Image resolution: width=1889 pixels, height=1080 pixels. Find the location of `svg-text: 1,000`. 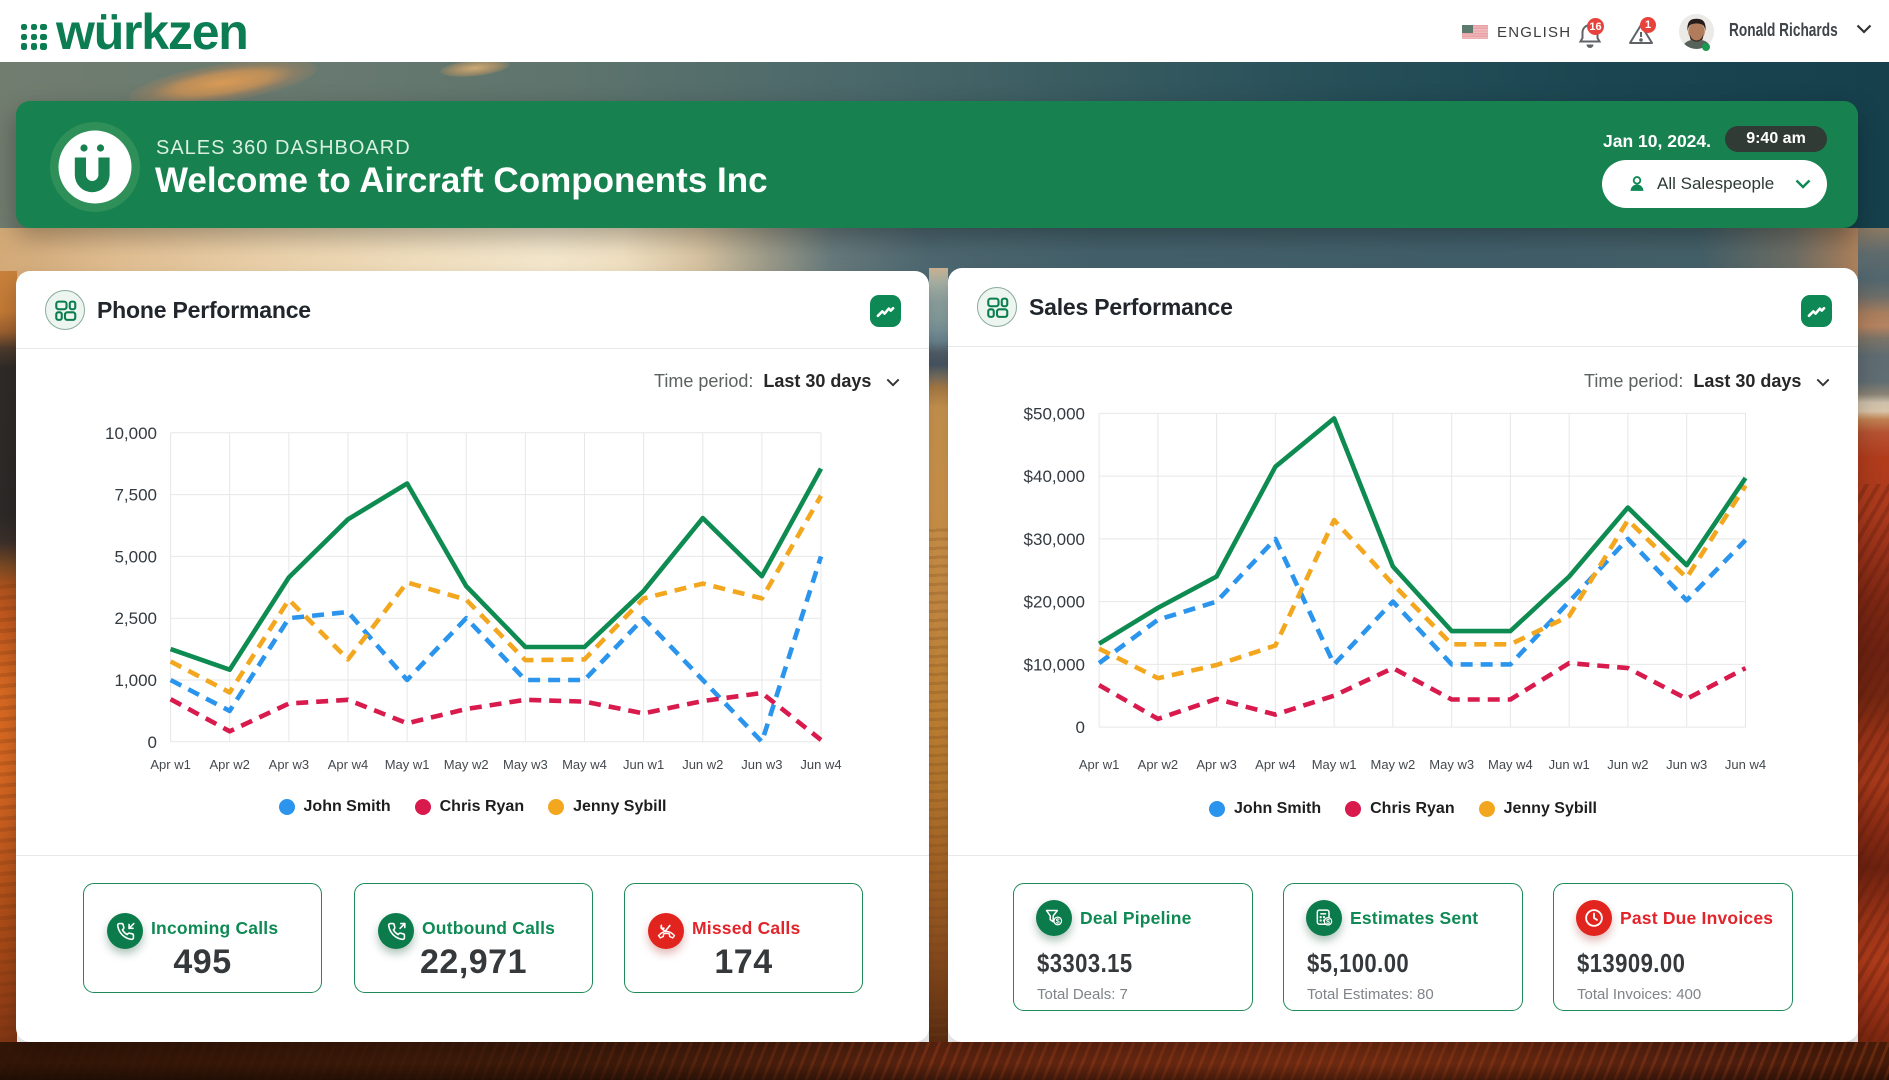

svg-text: 1,000 is located at coordinates (135, 680).